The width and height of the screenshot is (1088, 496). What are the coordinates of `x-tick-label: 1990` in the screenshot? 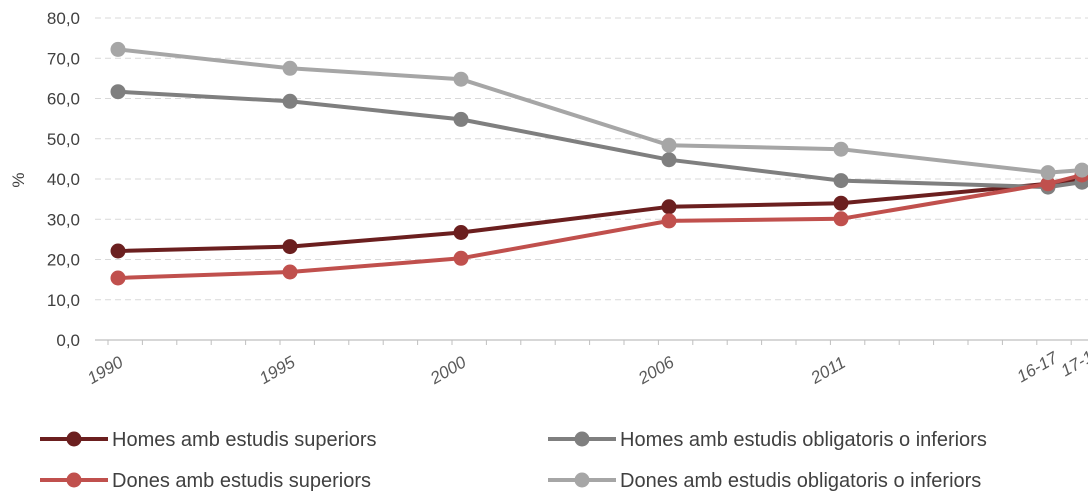 It's located at (105, 370).